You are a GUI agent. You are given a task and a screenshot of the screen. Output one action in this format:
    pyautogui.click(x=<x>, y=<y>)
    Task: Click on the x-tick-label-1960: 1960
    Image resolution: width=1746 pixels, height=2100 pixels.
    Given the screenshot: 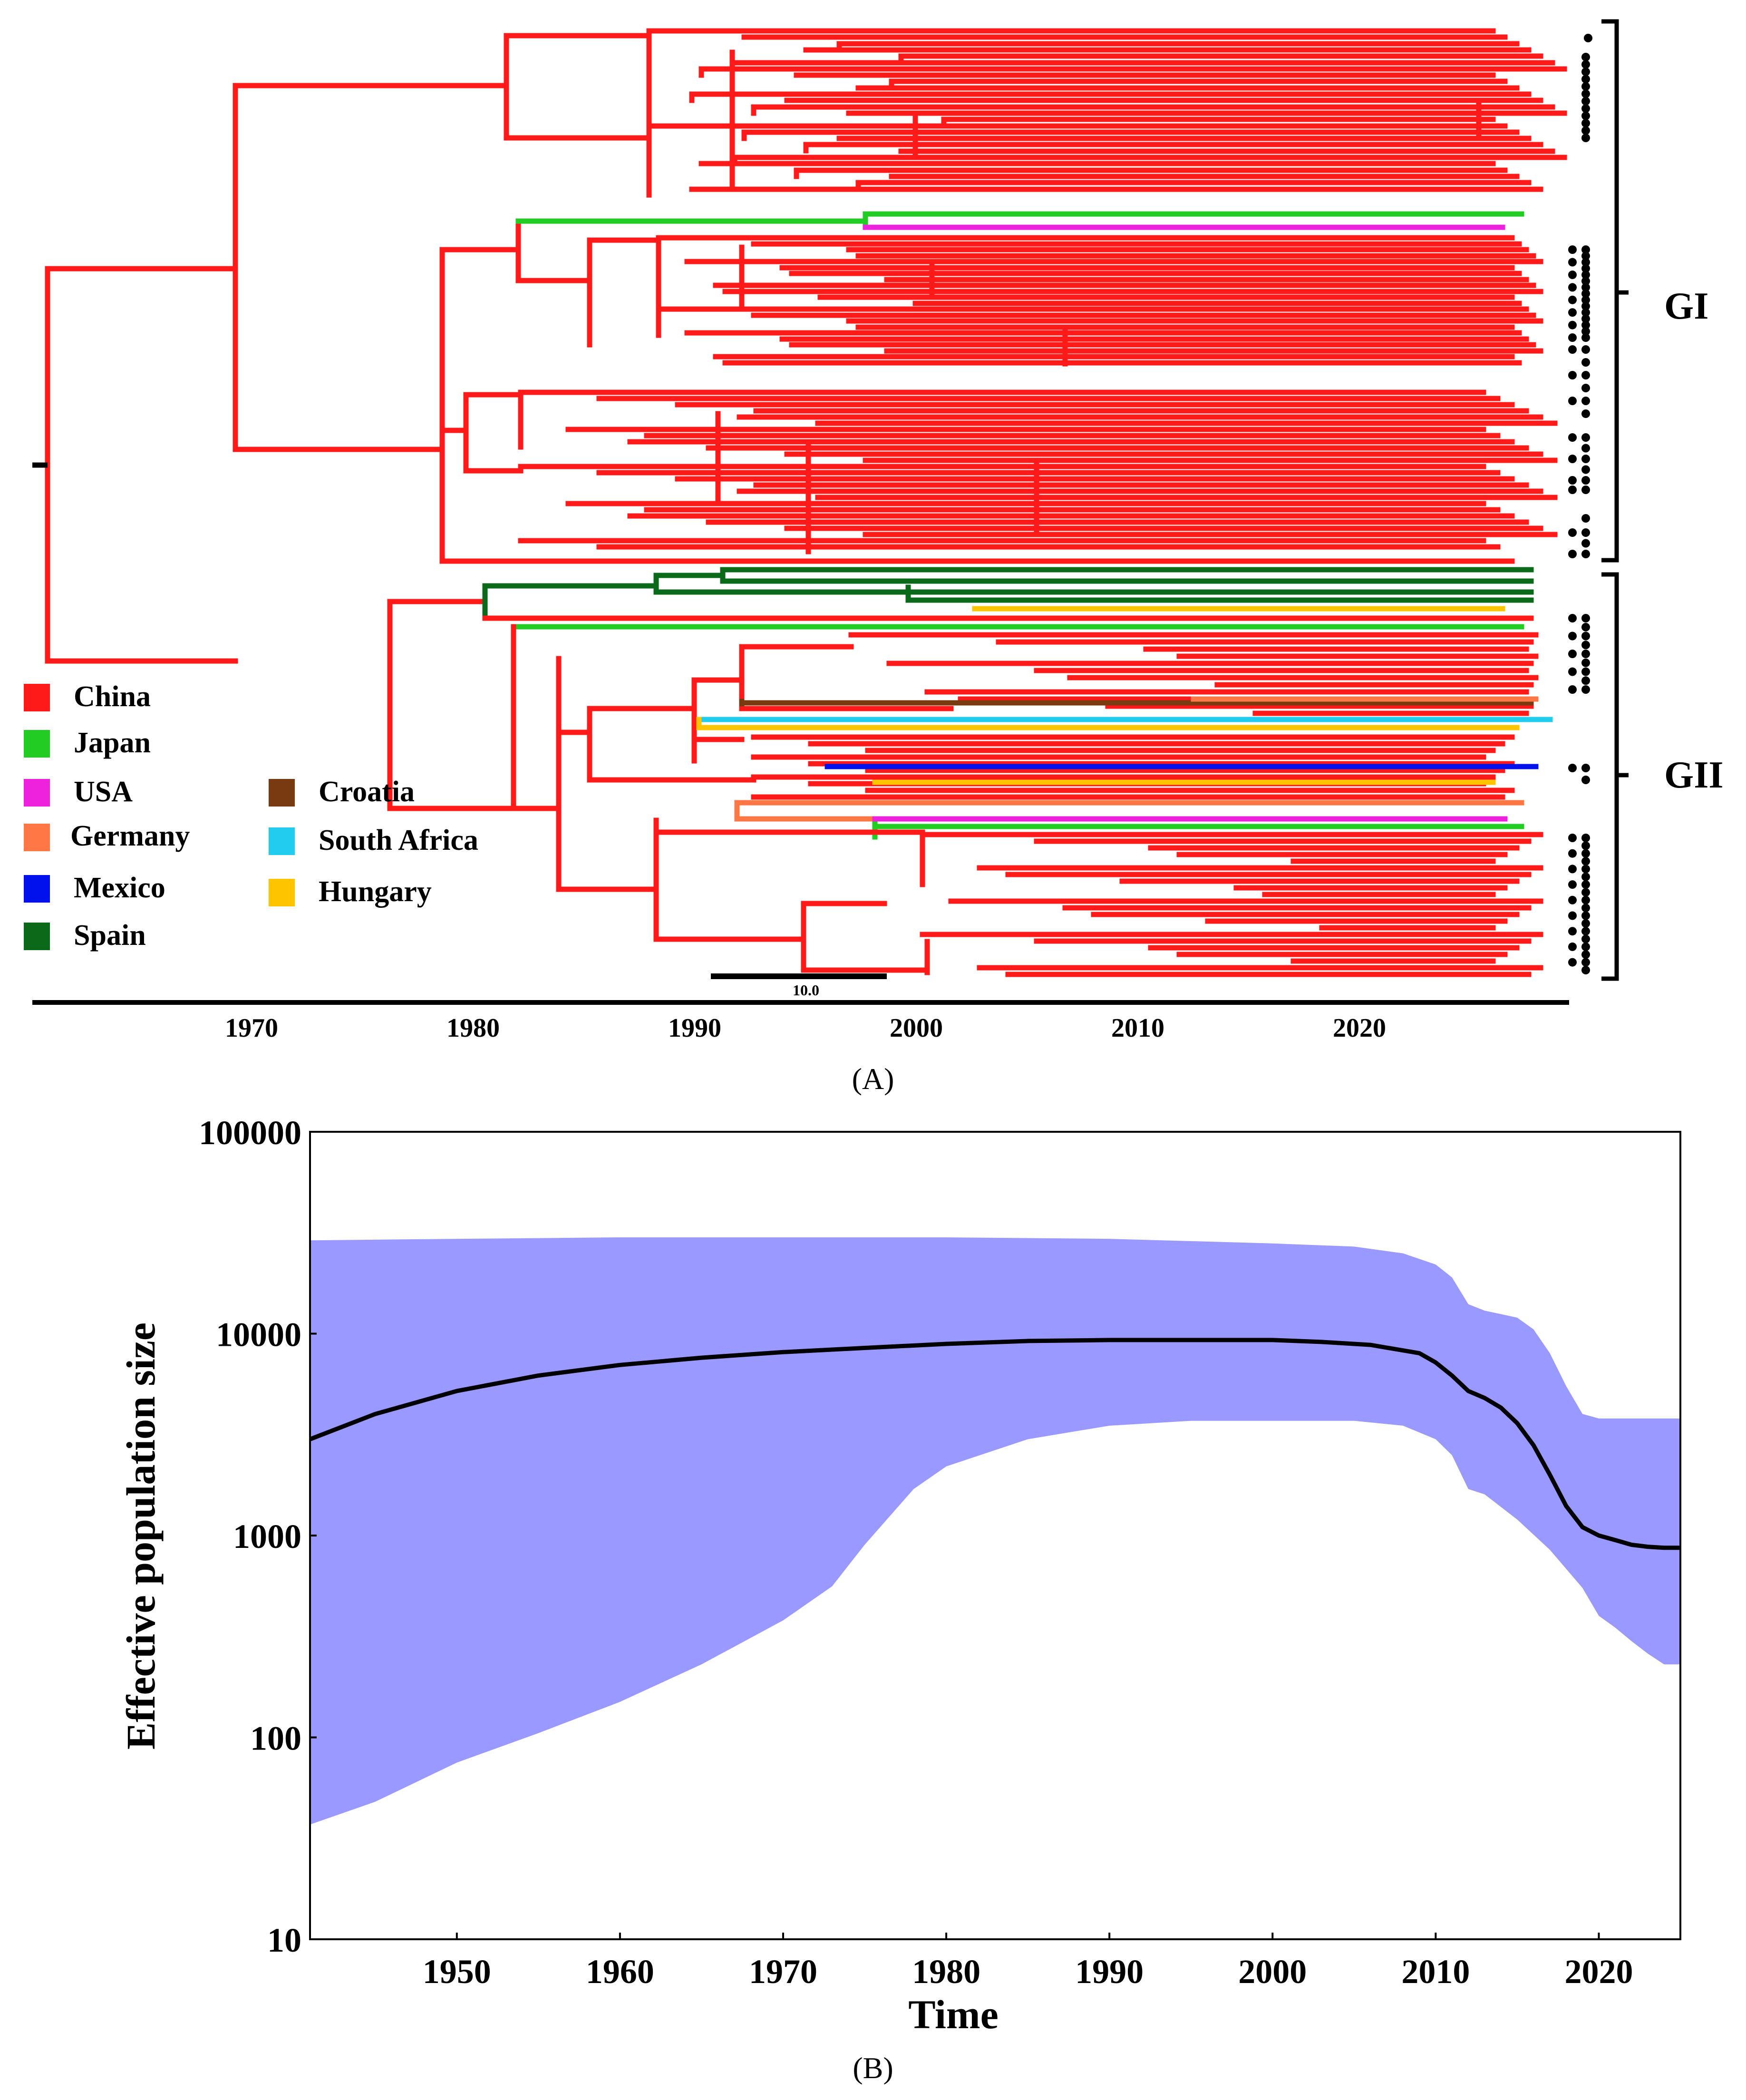 What is the action you would take?
    pyautogui.click(x=620, y=1972)
    